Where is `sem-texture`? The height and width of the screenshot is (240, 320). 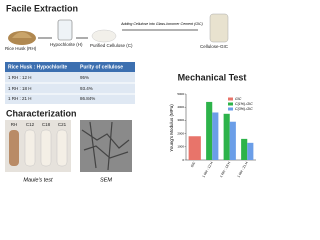 sem-texture is located at coordinates (105, 146).